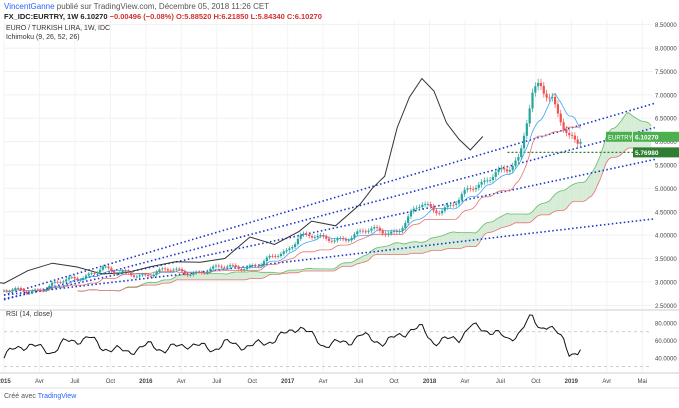 The height and width of the screenshot is (408, 679). Describe the element at coordinates (666, 190) in the screenshot. I see `price-tick-label: 5.00000` at that location.